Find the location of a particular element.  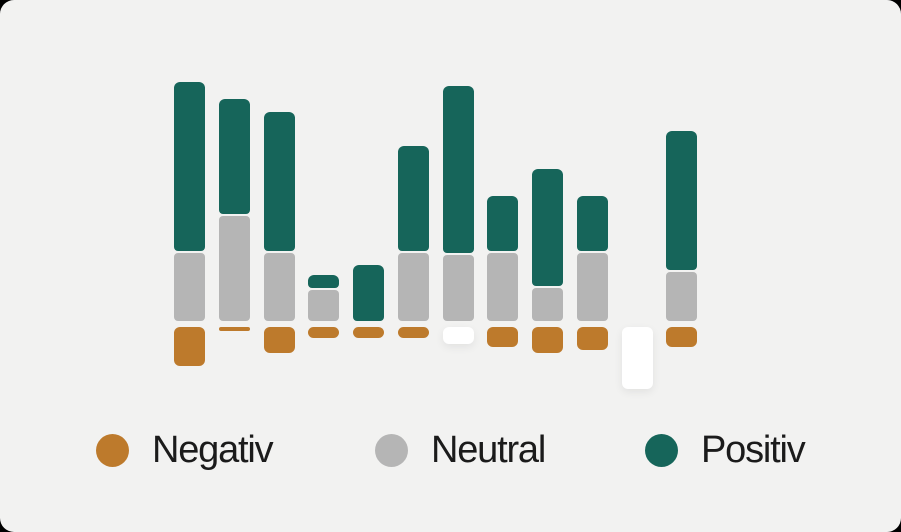

bar-12-positive-segment is located at coordinates (682, 200).